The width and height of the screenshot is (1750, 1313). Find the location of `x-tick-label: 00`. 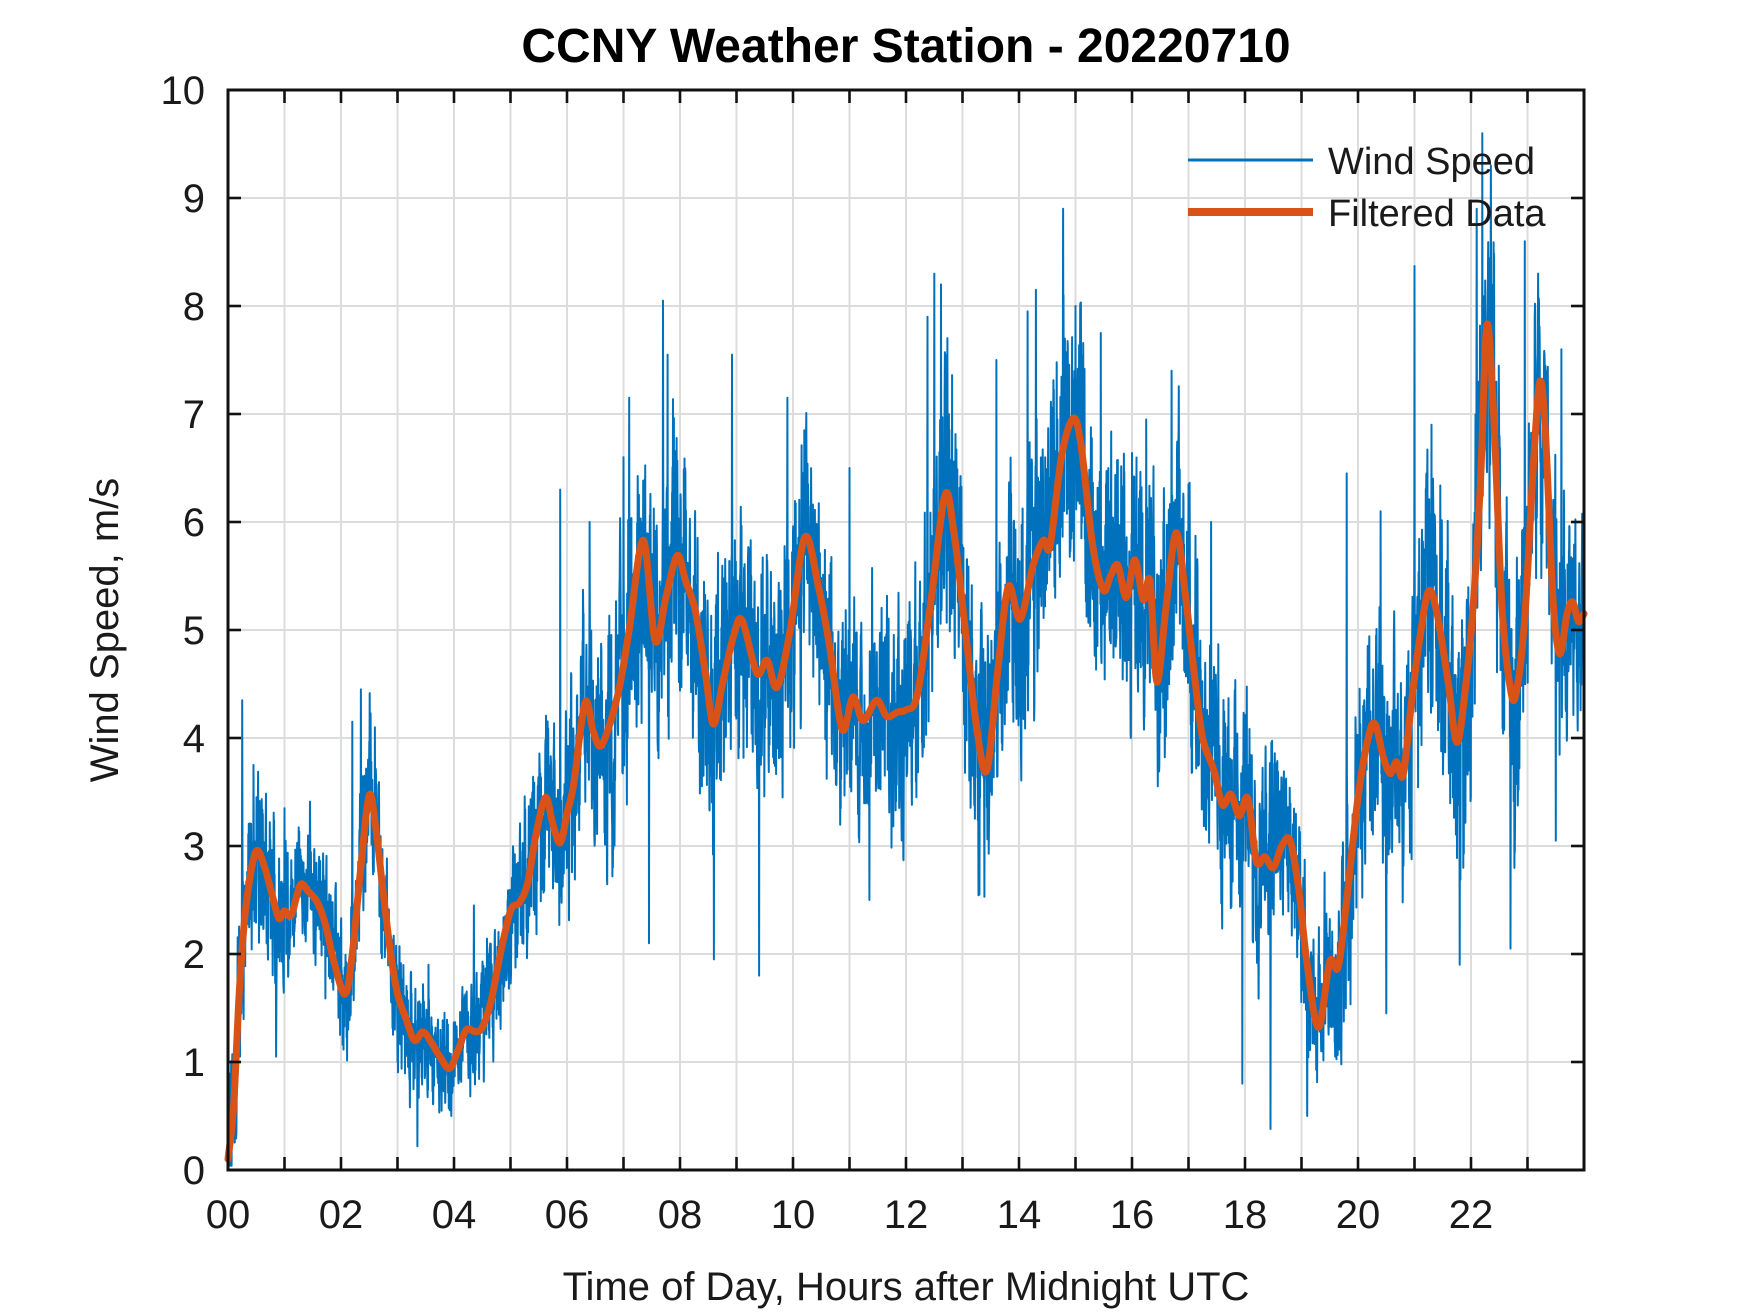

x-tick-label: 00 is located at coordinates (228, 1215).